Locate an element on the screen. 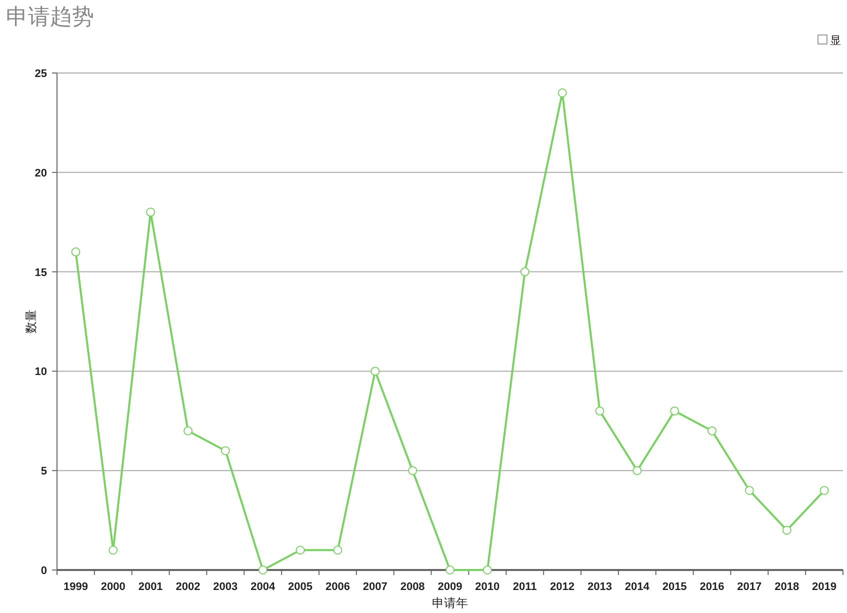 The width and height of the screenshot is (847, 613). x-tick-label: 2013 is located at coordinates (599, 587).